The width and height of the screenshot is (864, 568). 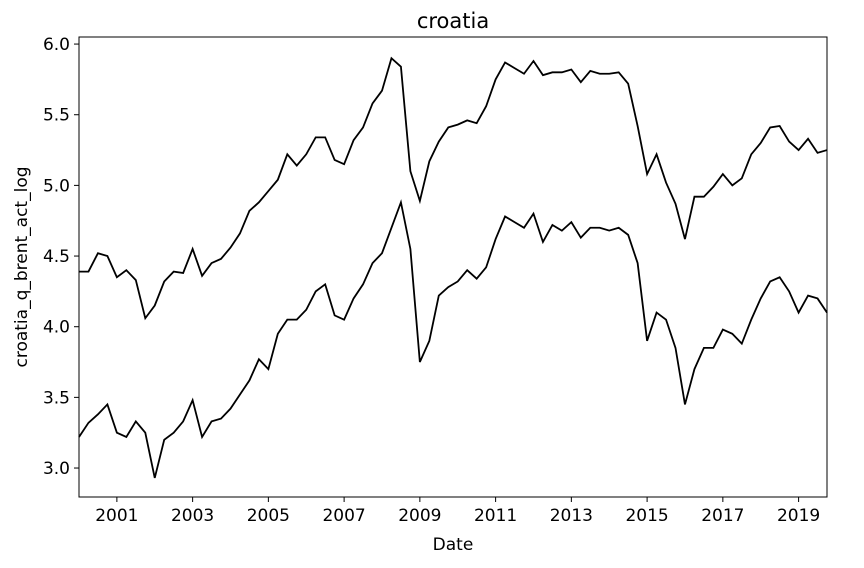 What do you see at coordinates (453, 545) in the screenshot?
I see `x-axis-label: Date` at bounding box center [453, 545].